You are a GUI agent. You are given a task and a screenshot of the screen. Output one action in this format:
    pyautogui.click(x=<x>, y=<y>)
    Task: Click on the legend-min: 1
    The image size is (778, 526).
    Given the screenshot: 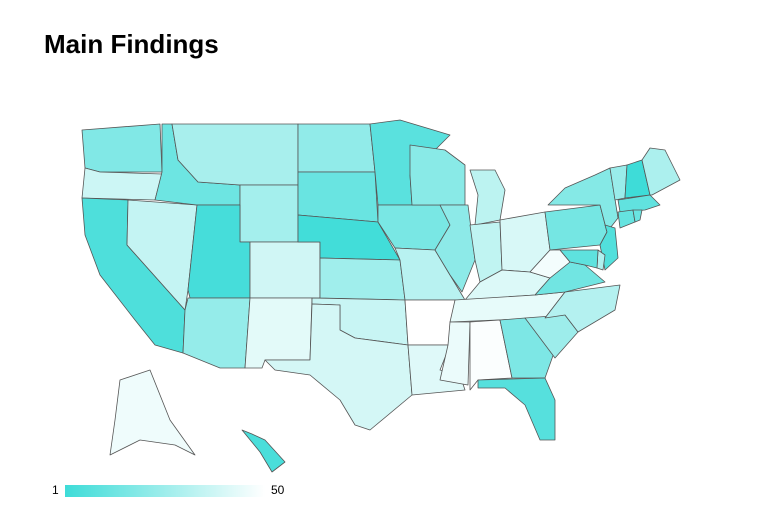 What is the action you would take?
    pyautogui.click(x=55, y=490)
    